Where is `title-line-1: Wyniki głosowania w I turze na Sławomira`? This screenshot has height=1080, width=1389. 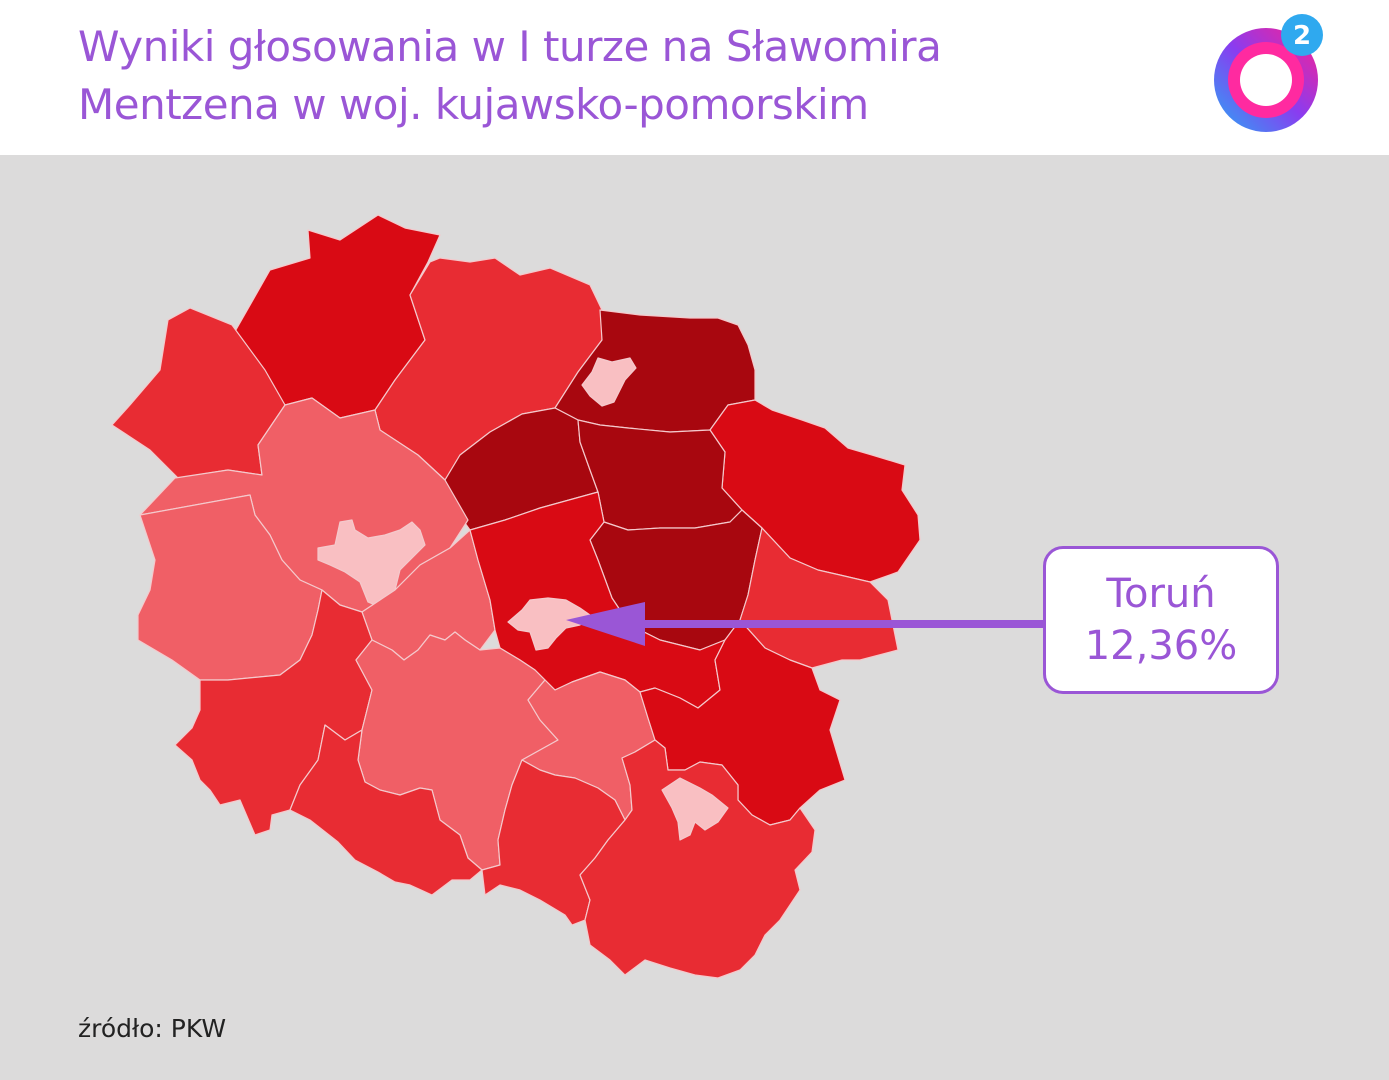
title-line-1: Wyniki głosowania w I turze na Sławomira is located at coordinates (510, 46).